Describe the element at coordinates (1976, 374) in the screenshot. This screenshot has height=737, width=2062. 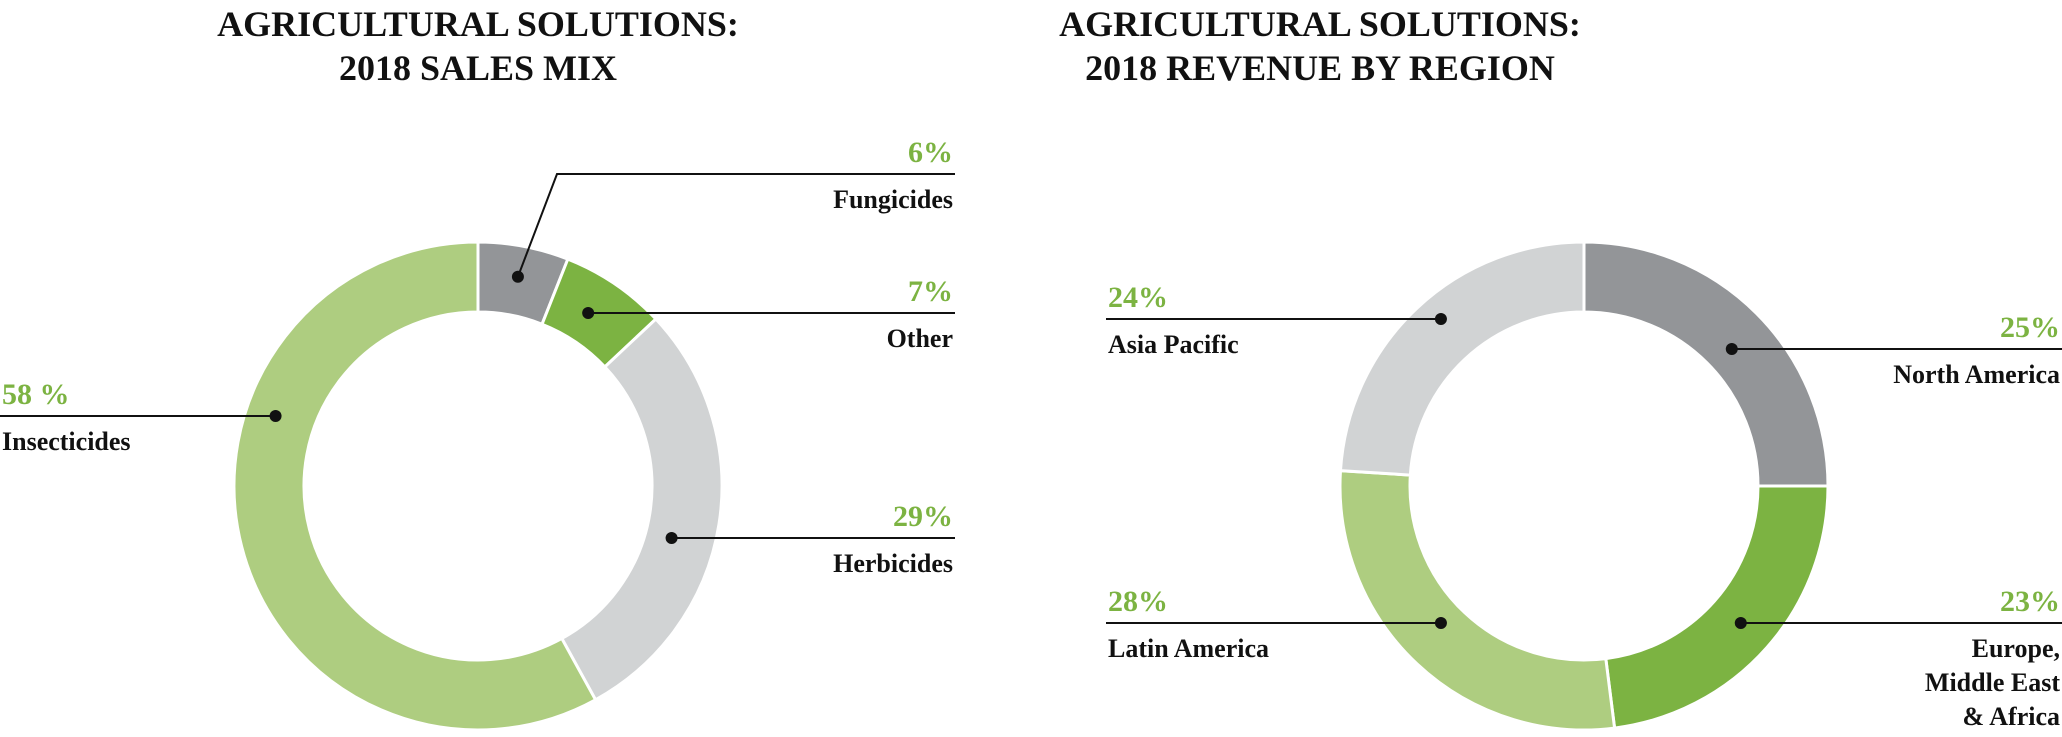
I see `category-label-north-america: North America` at that location.